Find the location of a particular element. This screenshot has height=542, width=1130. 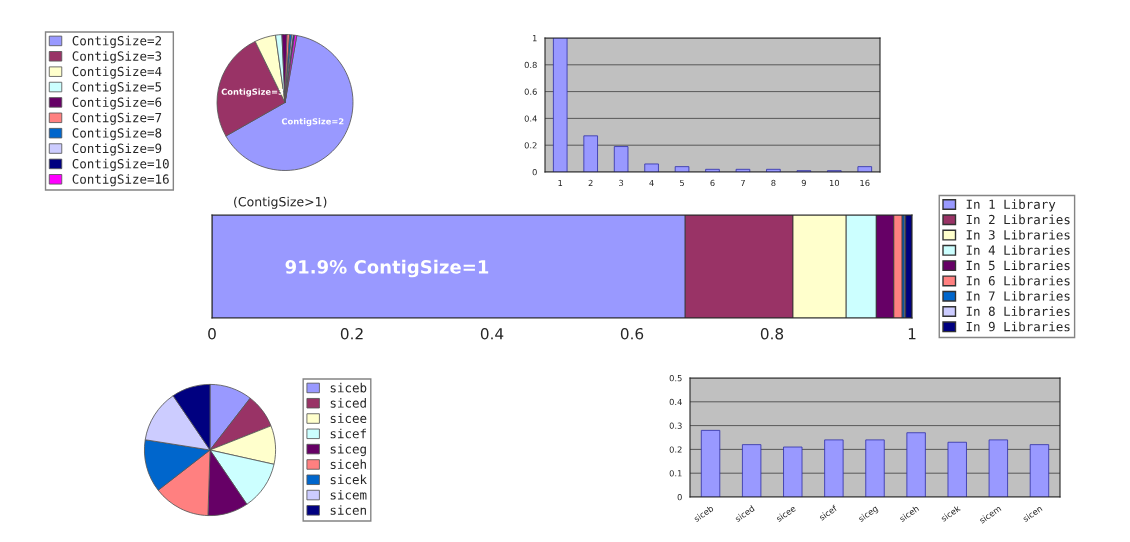

x-tick-label: 2 is located at coordinates (590, 182).